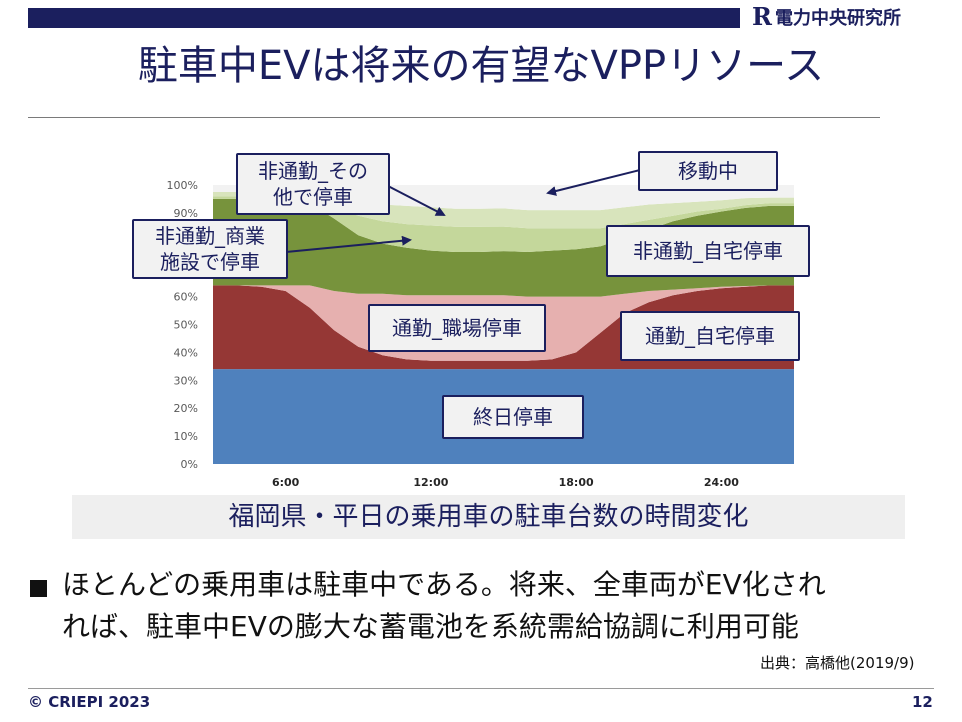 The height and width of the screenshot is (722, 962). I want to click on callout-all-day: 終日停車, so click(513, 417).